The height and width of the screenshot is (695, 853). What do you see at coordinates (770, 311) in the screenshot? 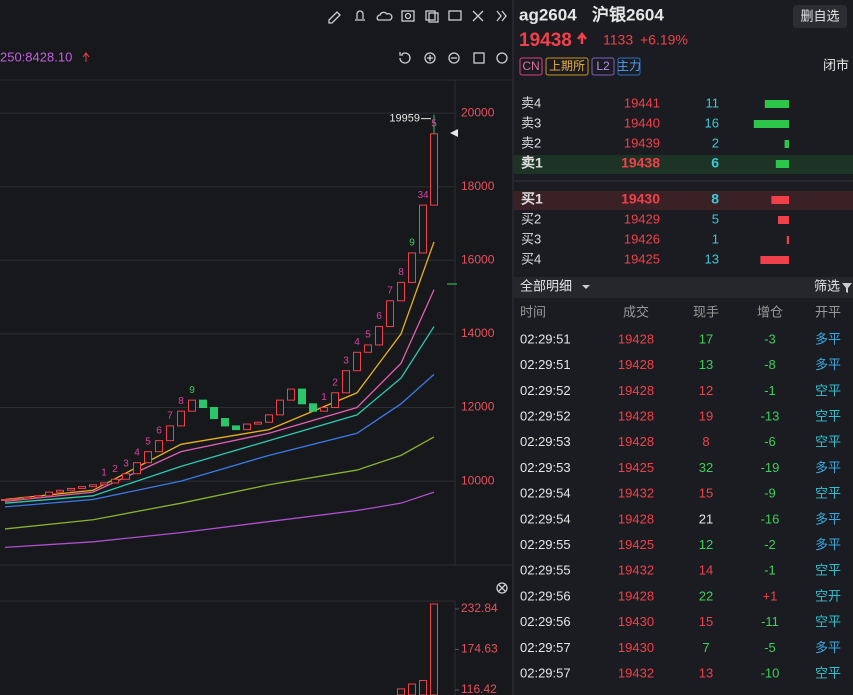
I see `column-header: 增仓` at bounding box center [770, 311].